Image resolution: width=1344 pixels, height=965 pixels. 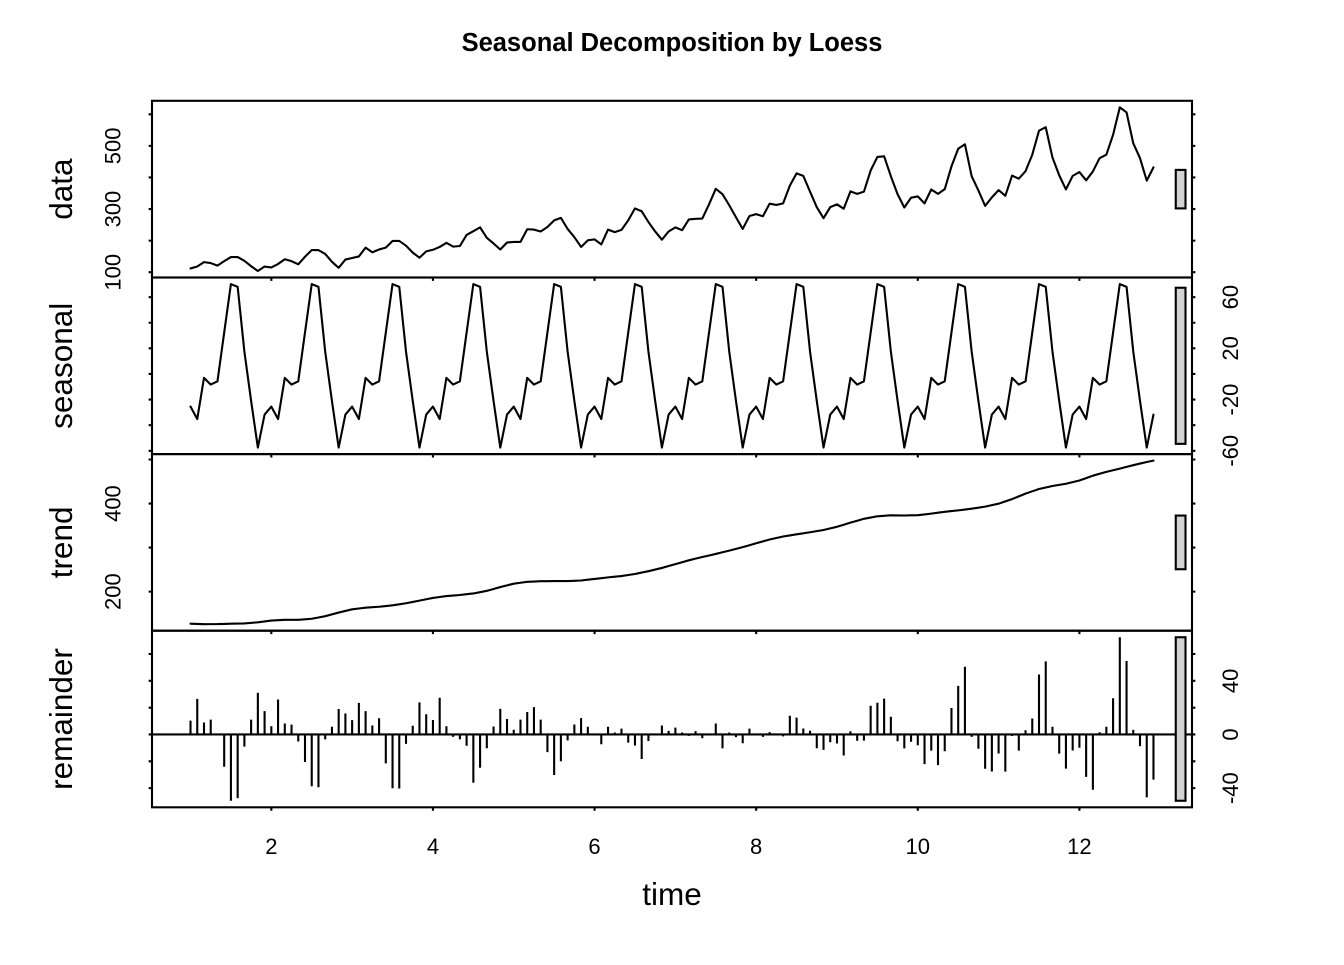 I want to click on svg-text: 8, so click(x=756, y=846).